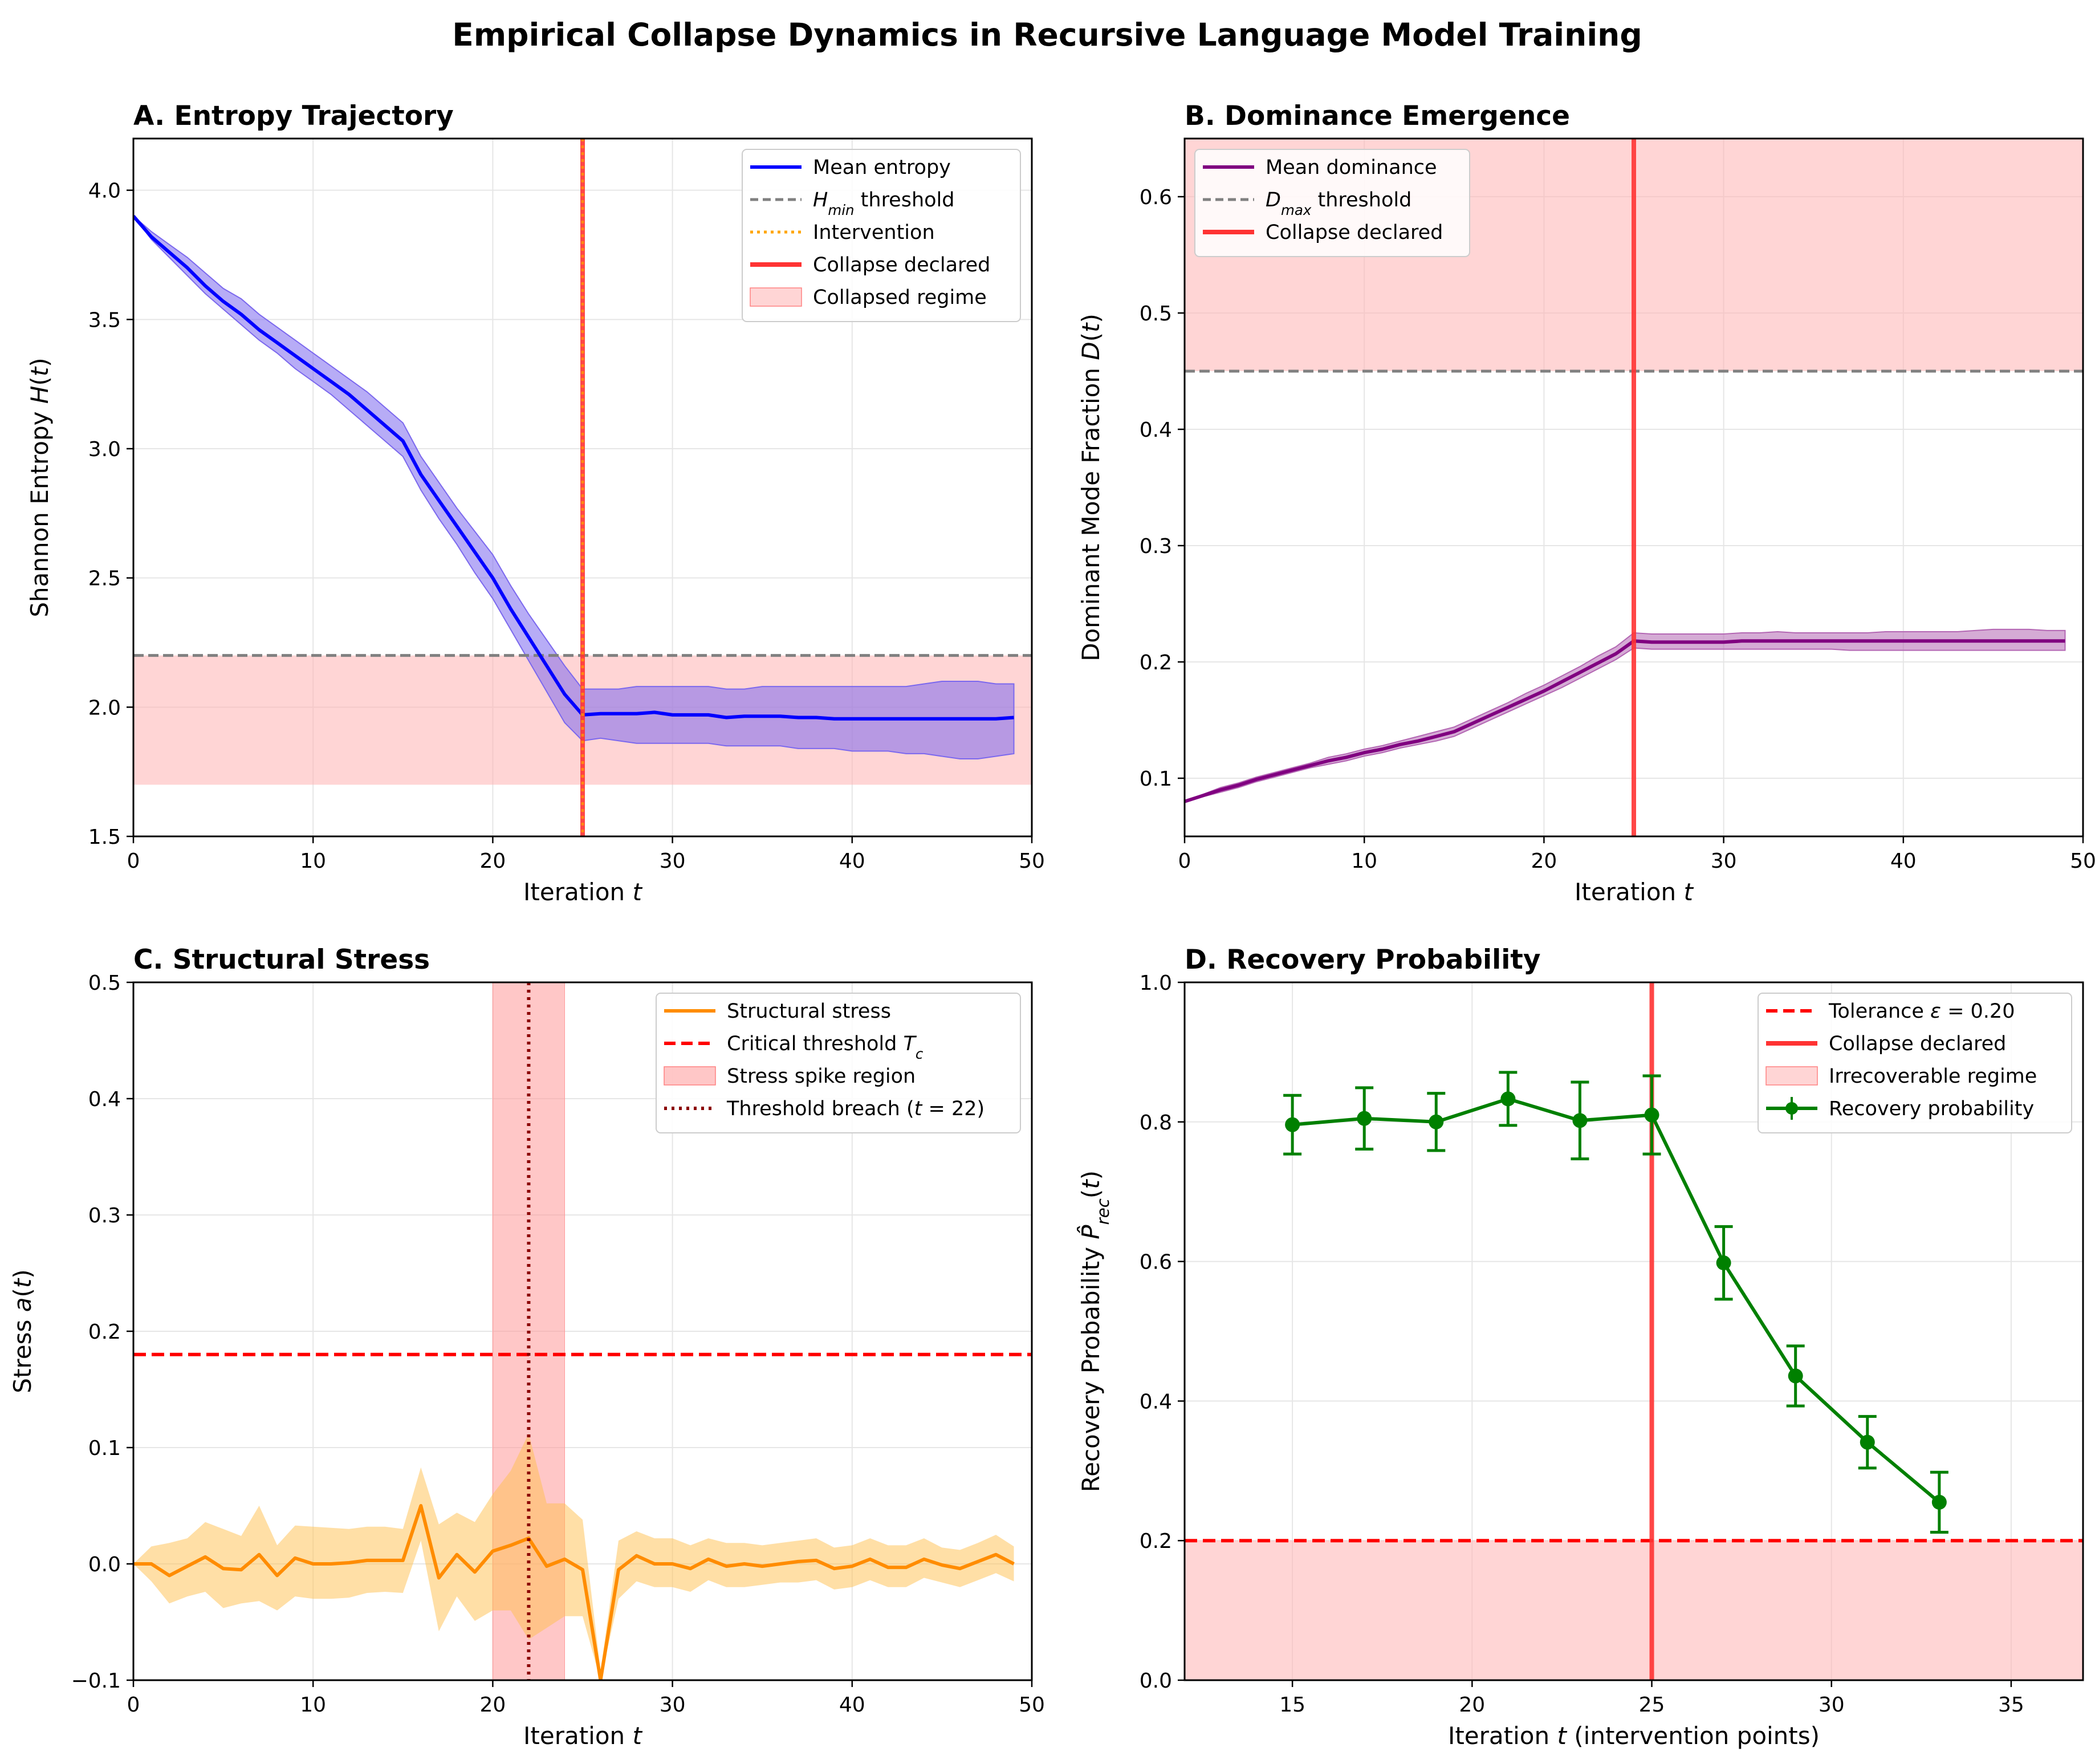 The width and height of the screenshot is (2095, 1764). What do you see at coordinates (1931, 1109) in the screenshot?
I see `legend-label-recovery-probability: Recovery probability` at bounding box center [1931, 1109].